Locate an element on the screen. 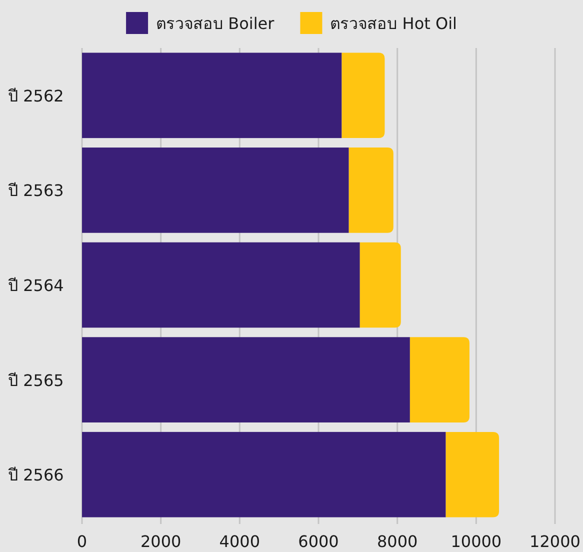 The image size is (583, 552). y-tick-label: ปี 2566 is located at coordinates (36, 475).